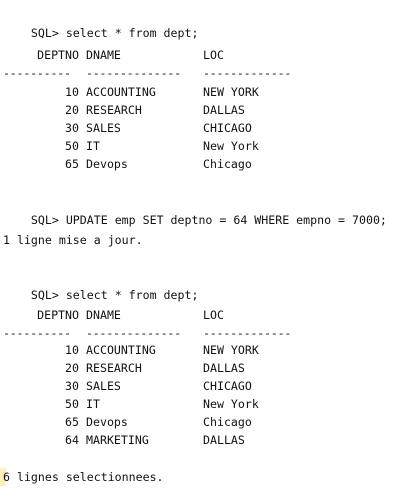  Describe the element at coordinates (73, 240) in the screenshot. I see `command-output: 1 ligne mise a jour.` at that location.